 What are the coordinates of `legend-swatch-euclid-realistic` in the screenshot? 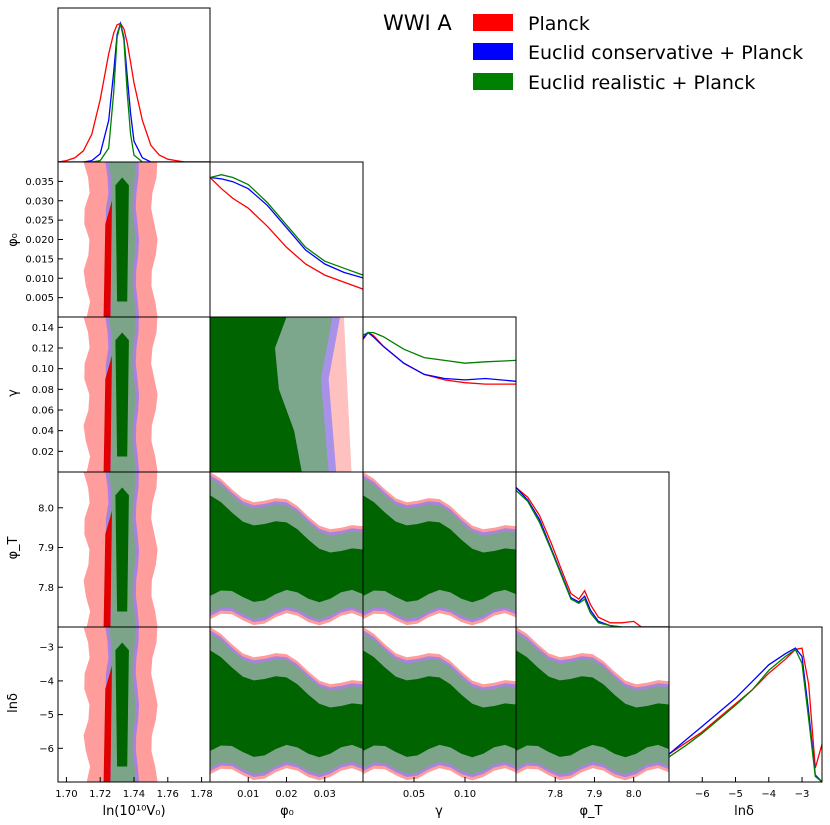 It's located at (493, 81).